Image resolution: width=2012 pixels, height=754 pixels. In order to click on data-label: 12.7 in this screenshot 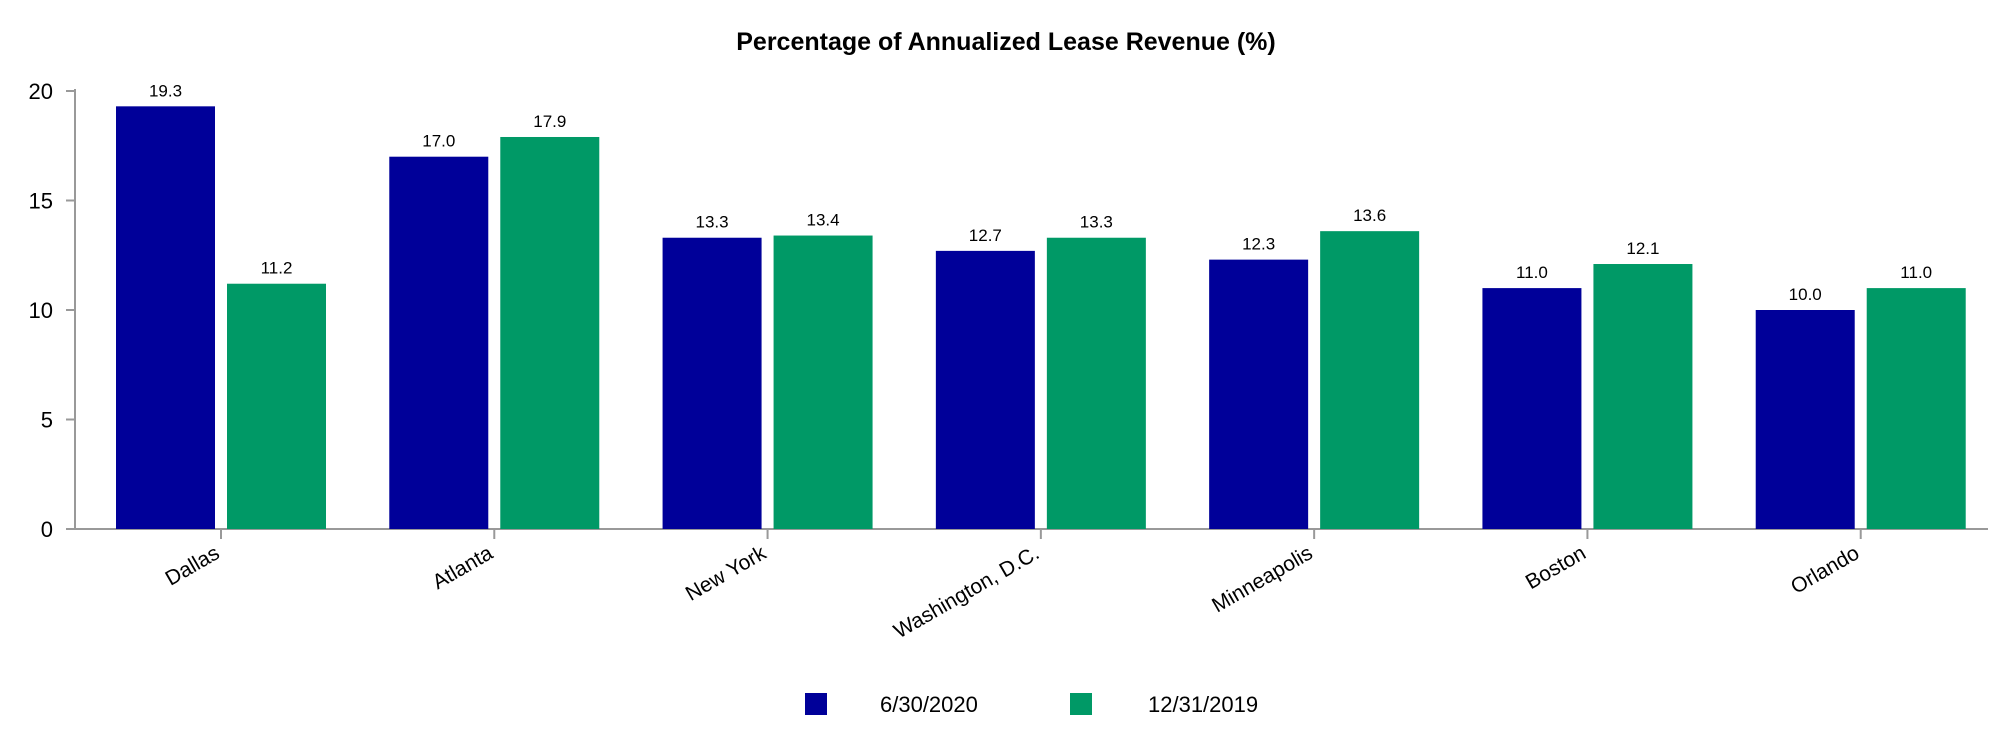, I will do `click(985, 235)`.